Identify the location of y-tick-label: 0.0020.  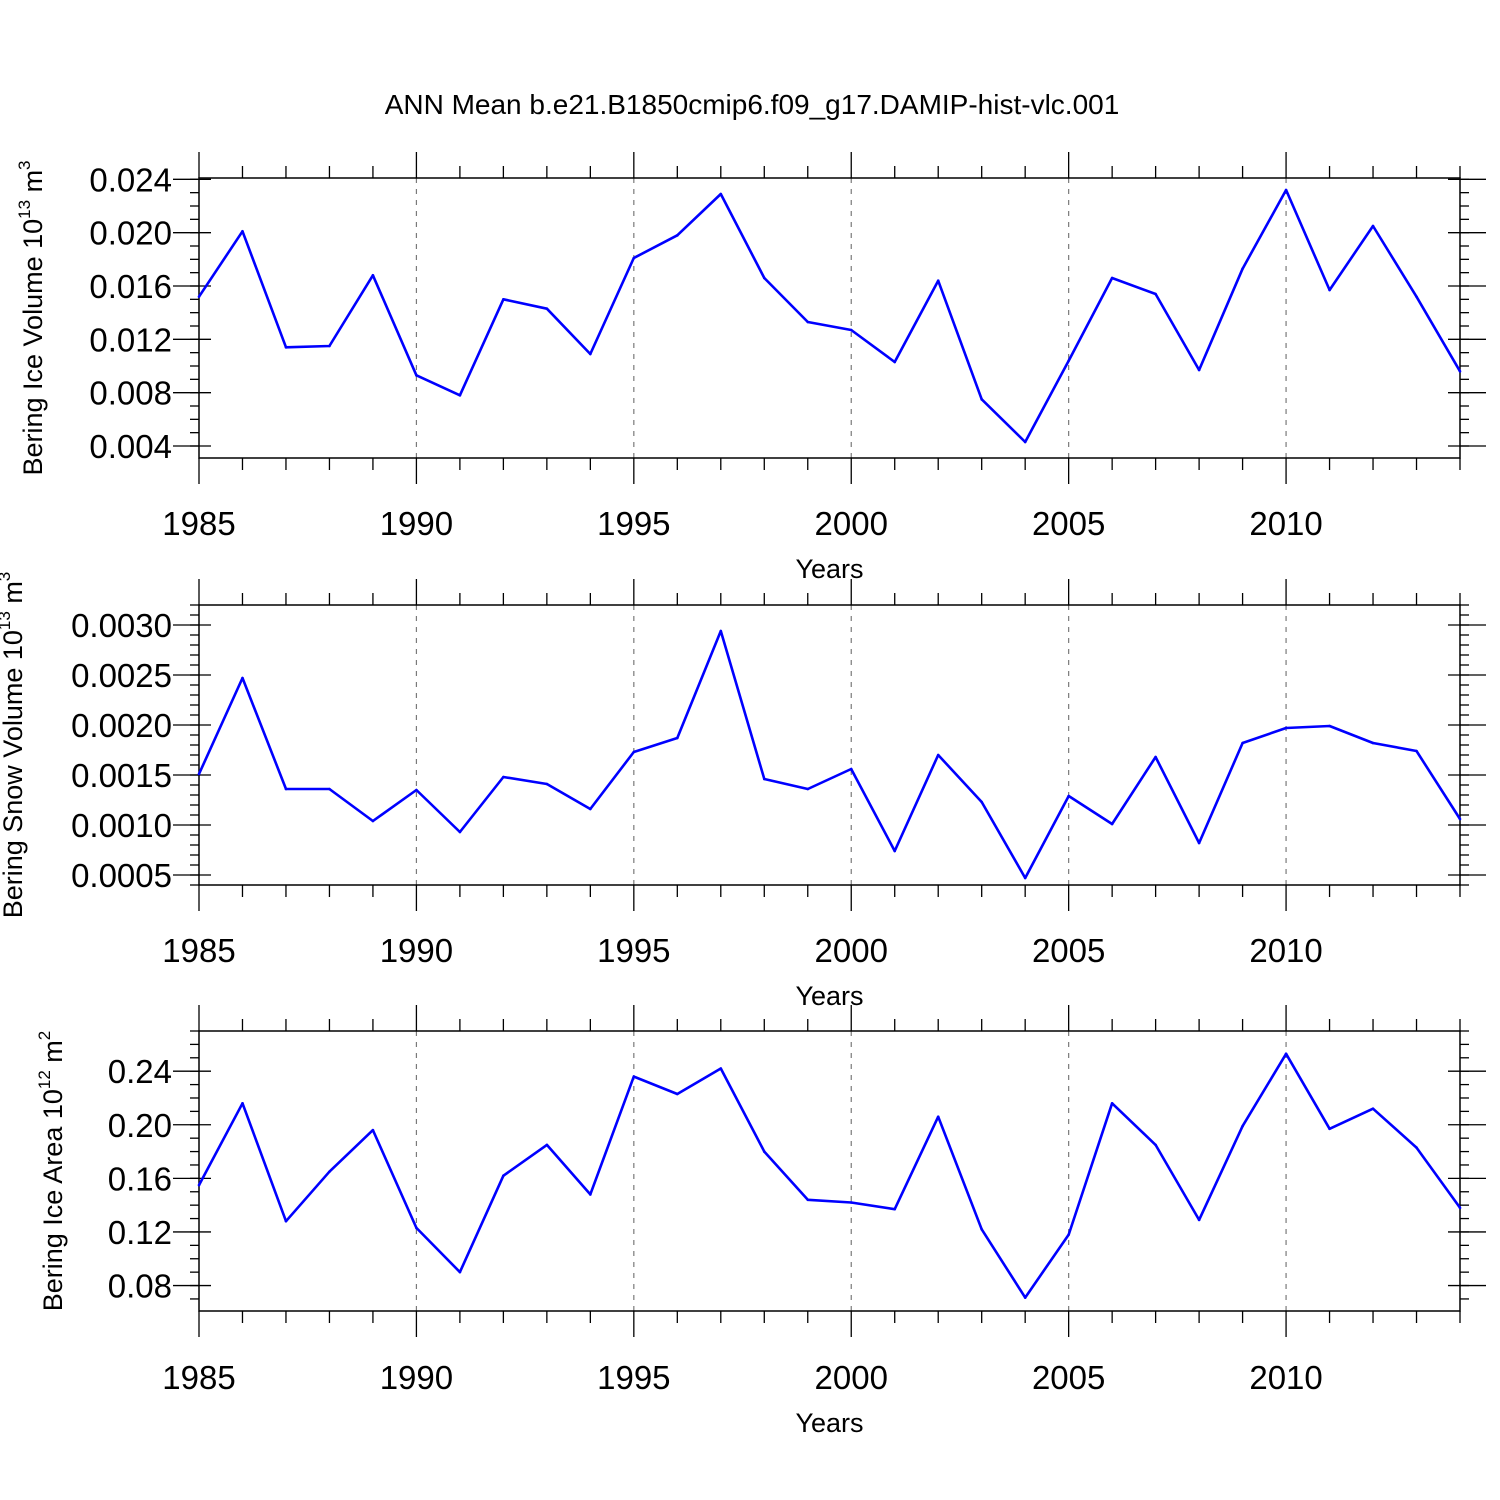
(121, 725).